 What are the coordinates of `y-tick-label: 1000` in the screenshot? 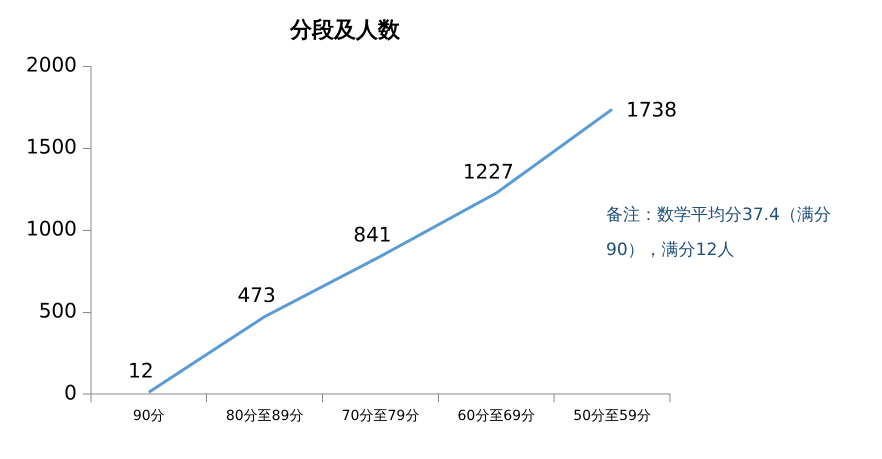 It's located at (51, 228).